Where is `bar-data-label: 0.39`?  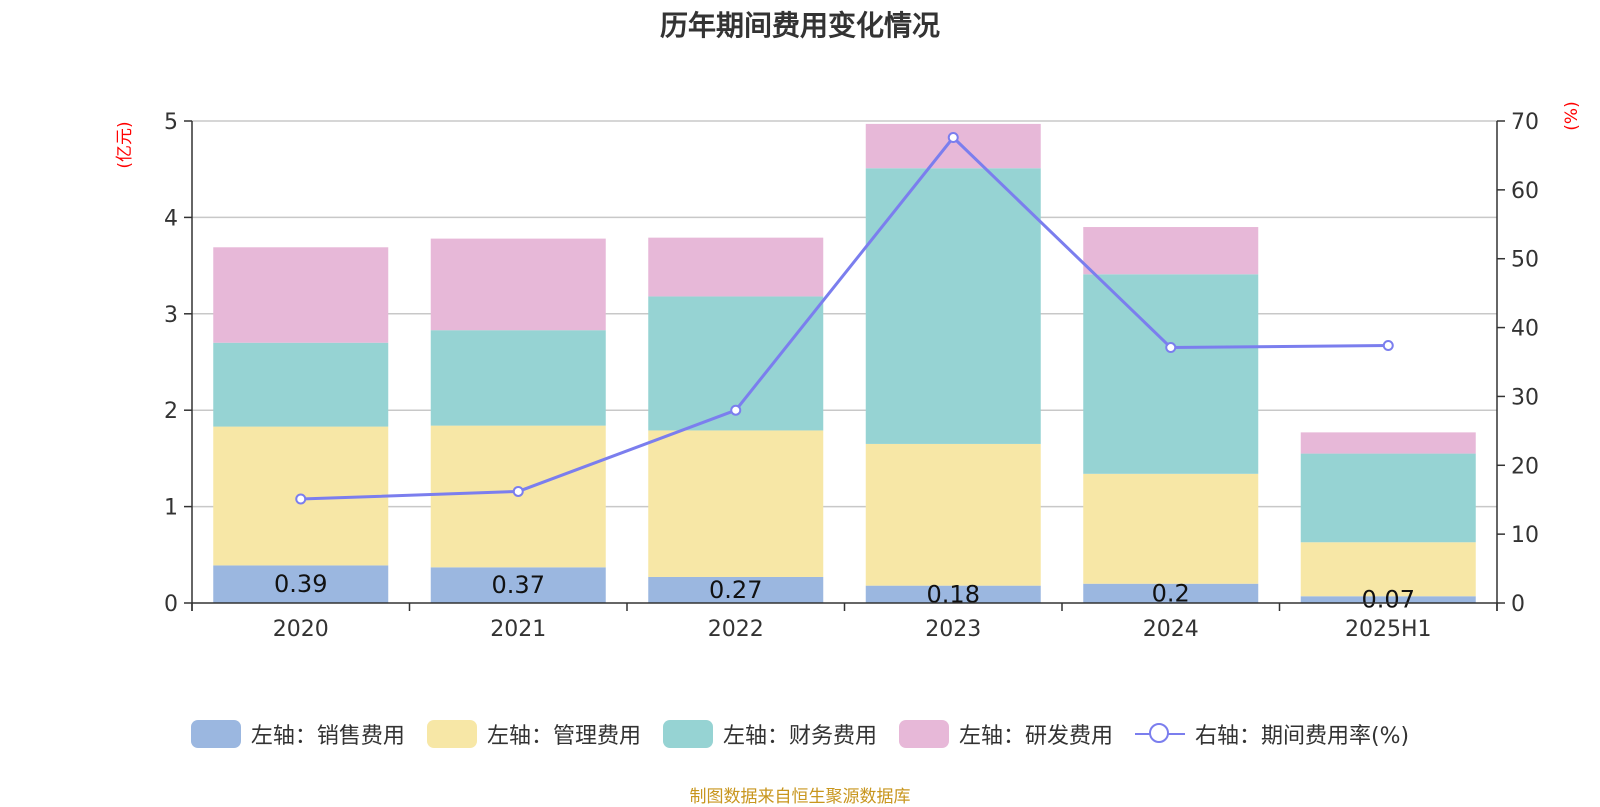 bar-data-label: 0.39 is located at coordinates (300, 584).